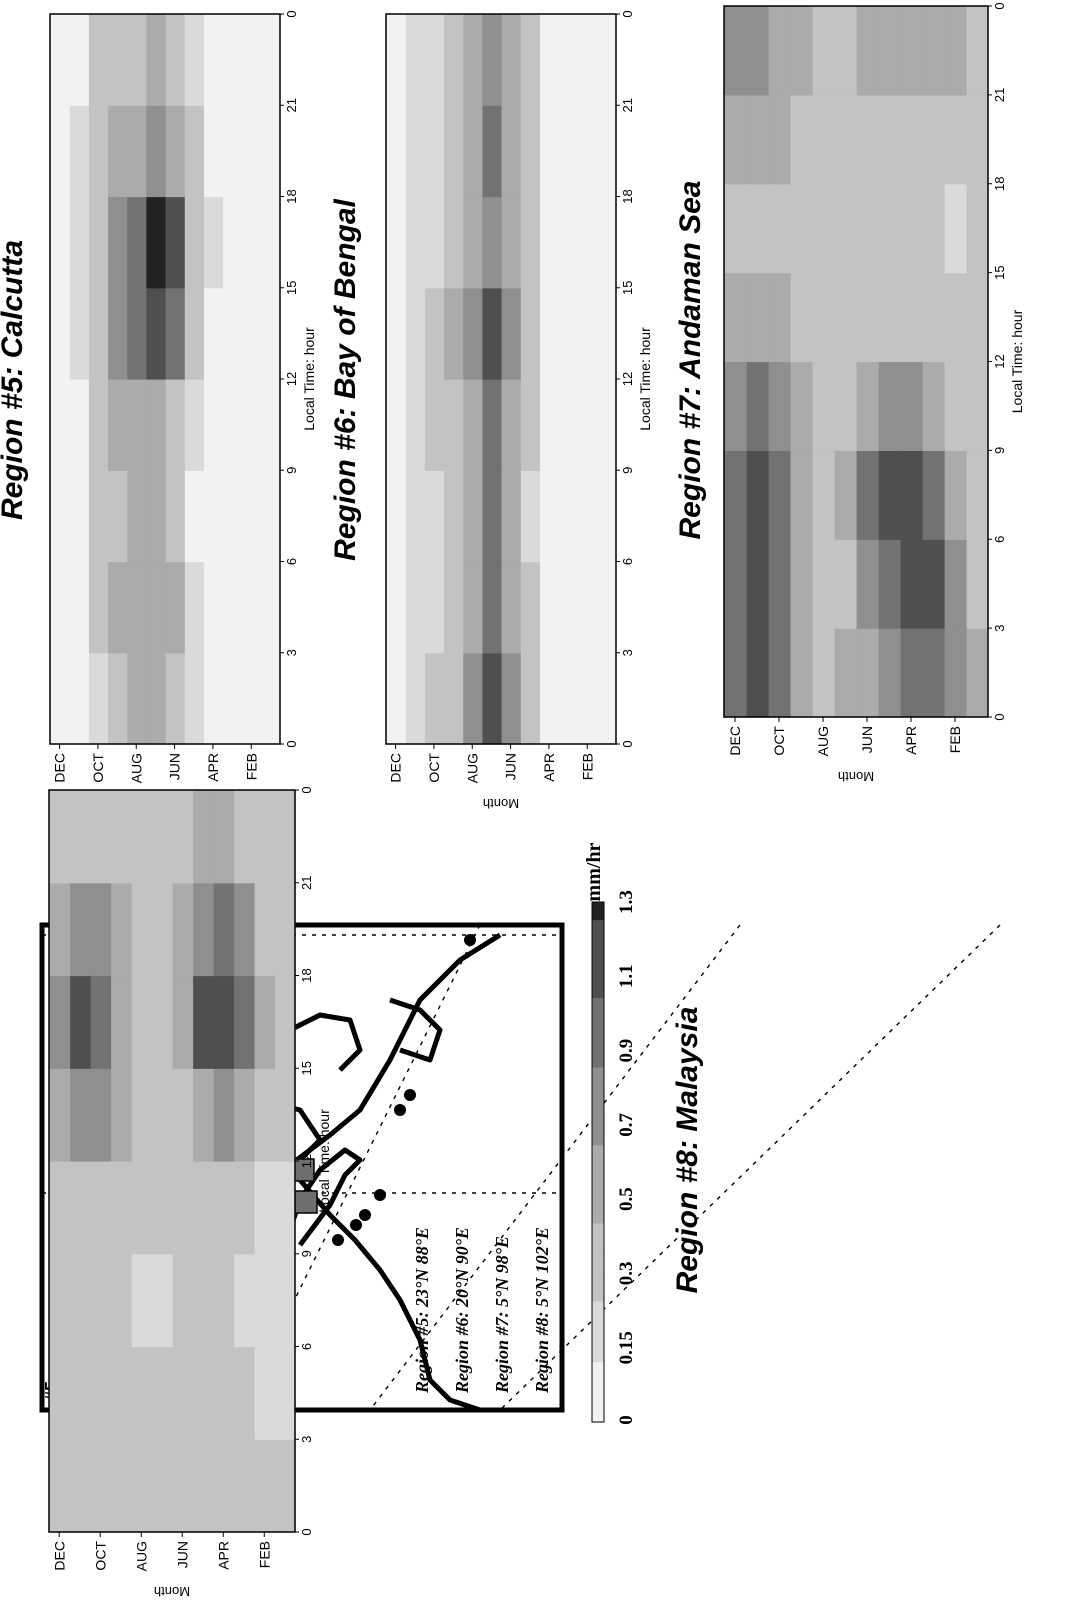  I want to click on y-tick-label: AUG, so click(136, 768).